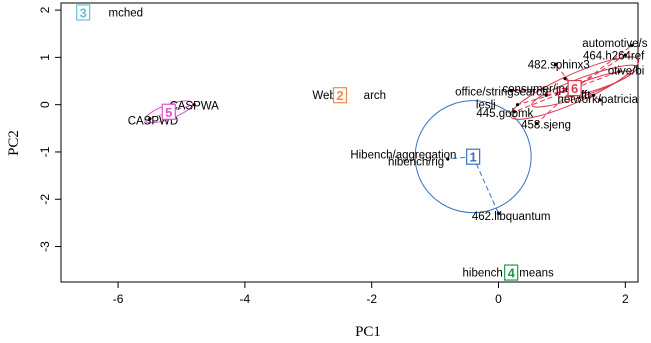  Describe the element at coordinates (536, 274) in the screenshot. I see `point-label: means` at that location.